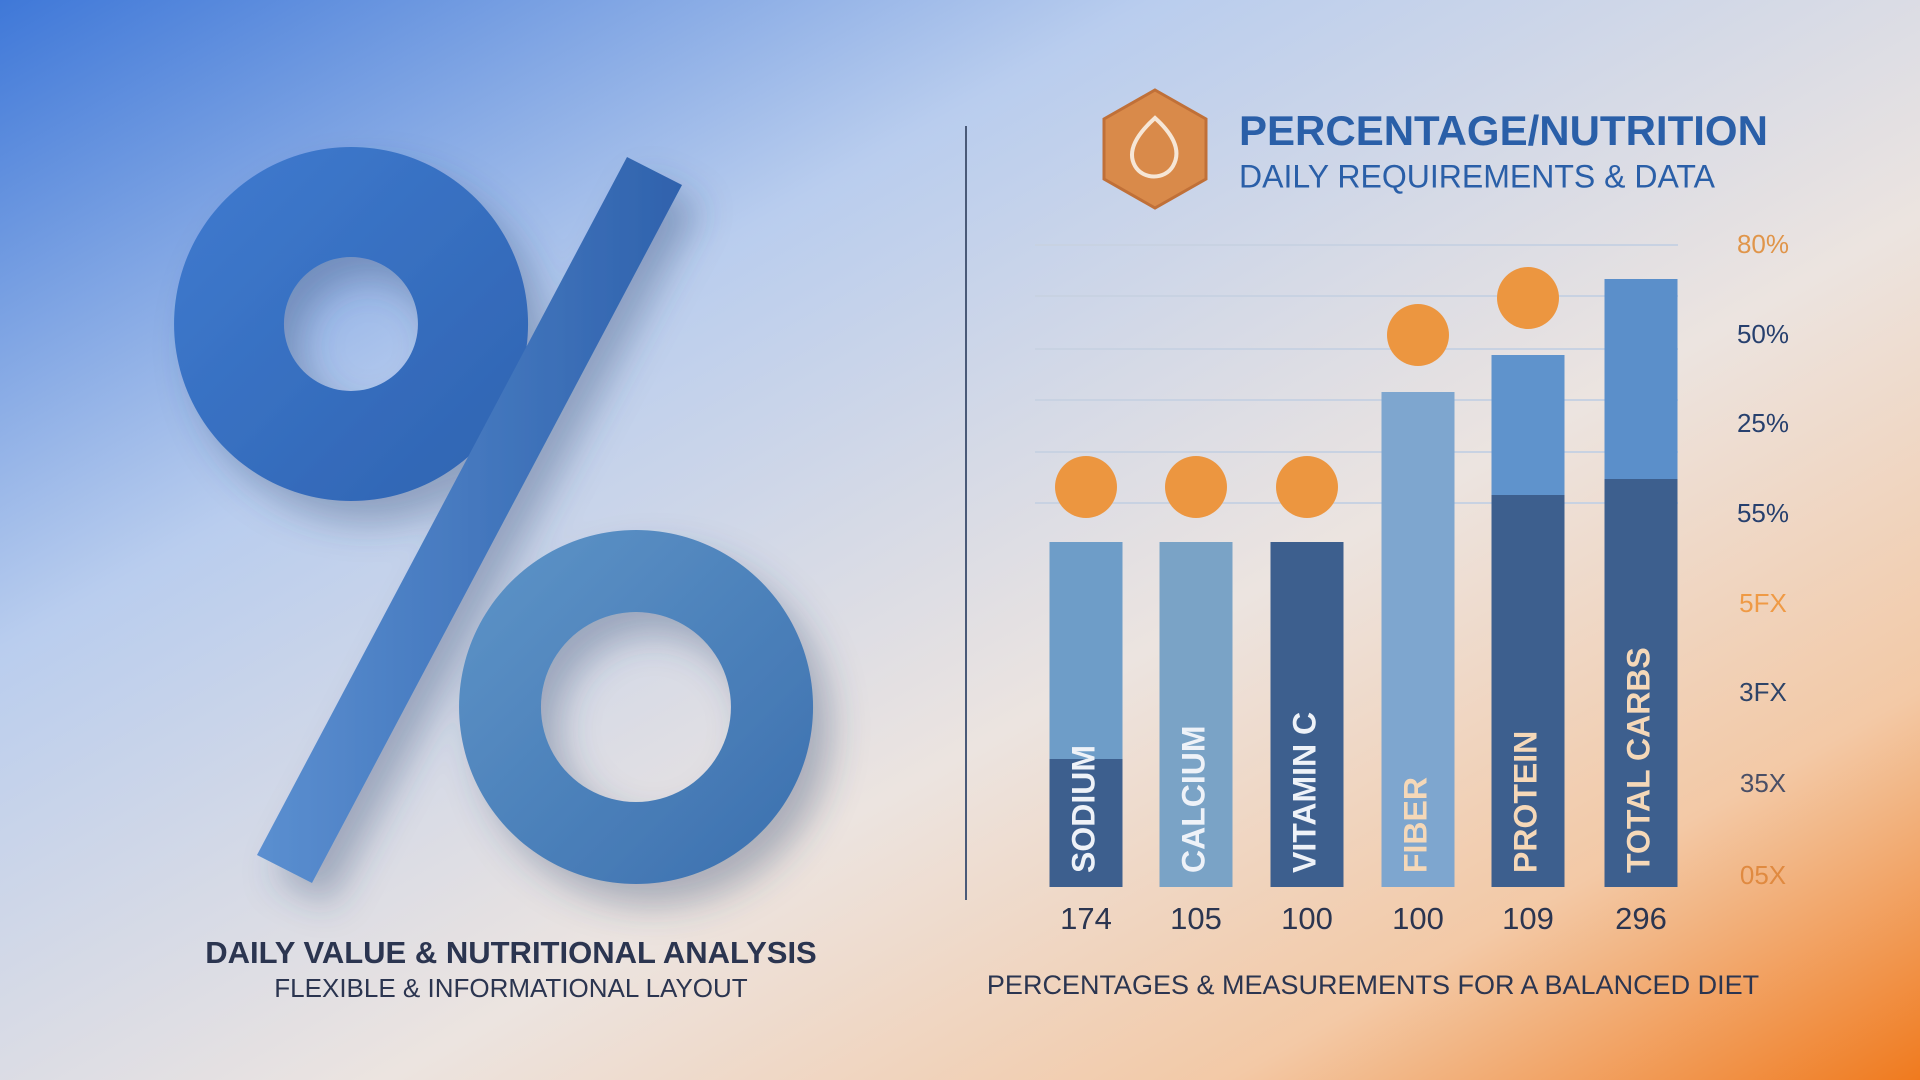 This screenshot has width=1920, height=1080. What do you see at coordinates (1415, 825) in the screenshot?
I see `bar-label: FIBER` at bounding box center [1415, 825].